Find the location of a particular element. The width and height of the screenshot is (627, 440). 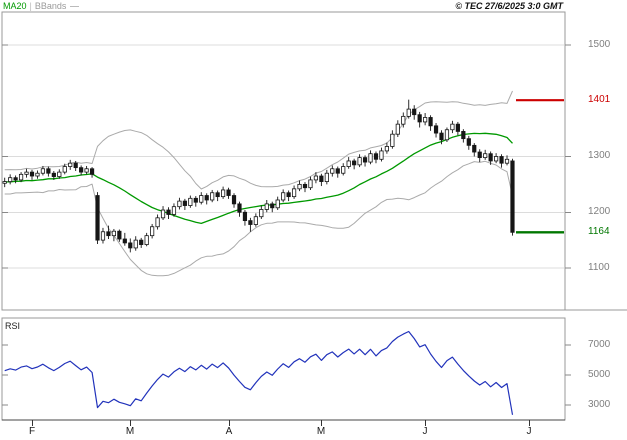

ma20-legend-label: MA20 is located at coordinates (15, 6).